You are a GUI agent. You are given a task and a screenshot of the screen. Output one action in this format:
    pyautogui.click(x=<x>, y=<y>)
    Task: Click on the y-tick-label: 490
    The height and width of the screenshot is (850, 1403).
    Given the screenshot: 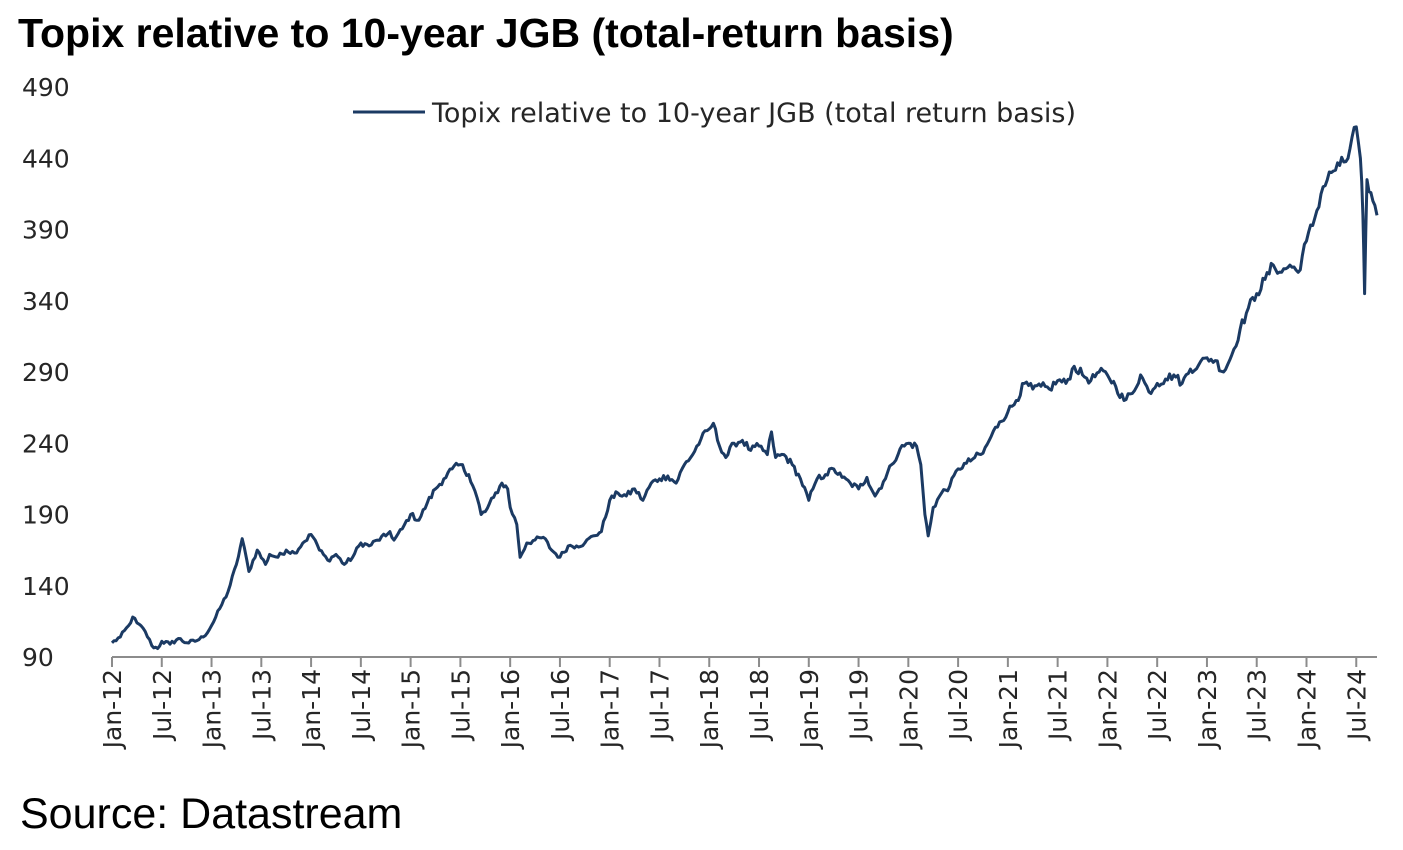 What is the action you would take?
    pyautogui.click(x=46, y=87)
    